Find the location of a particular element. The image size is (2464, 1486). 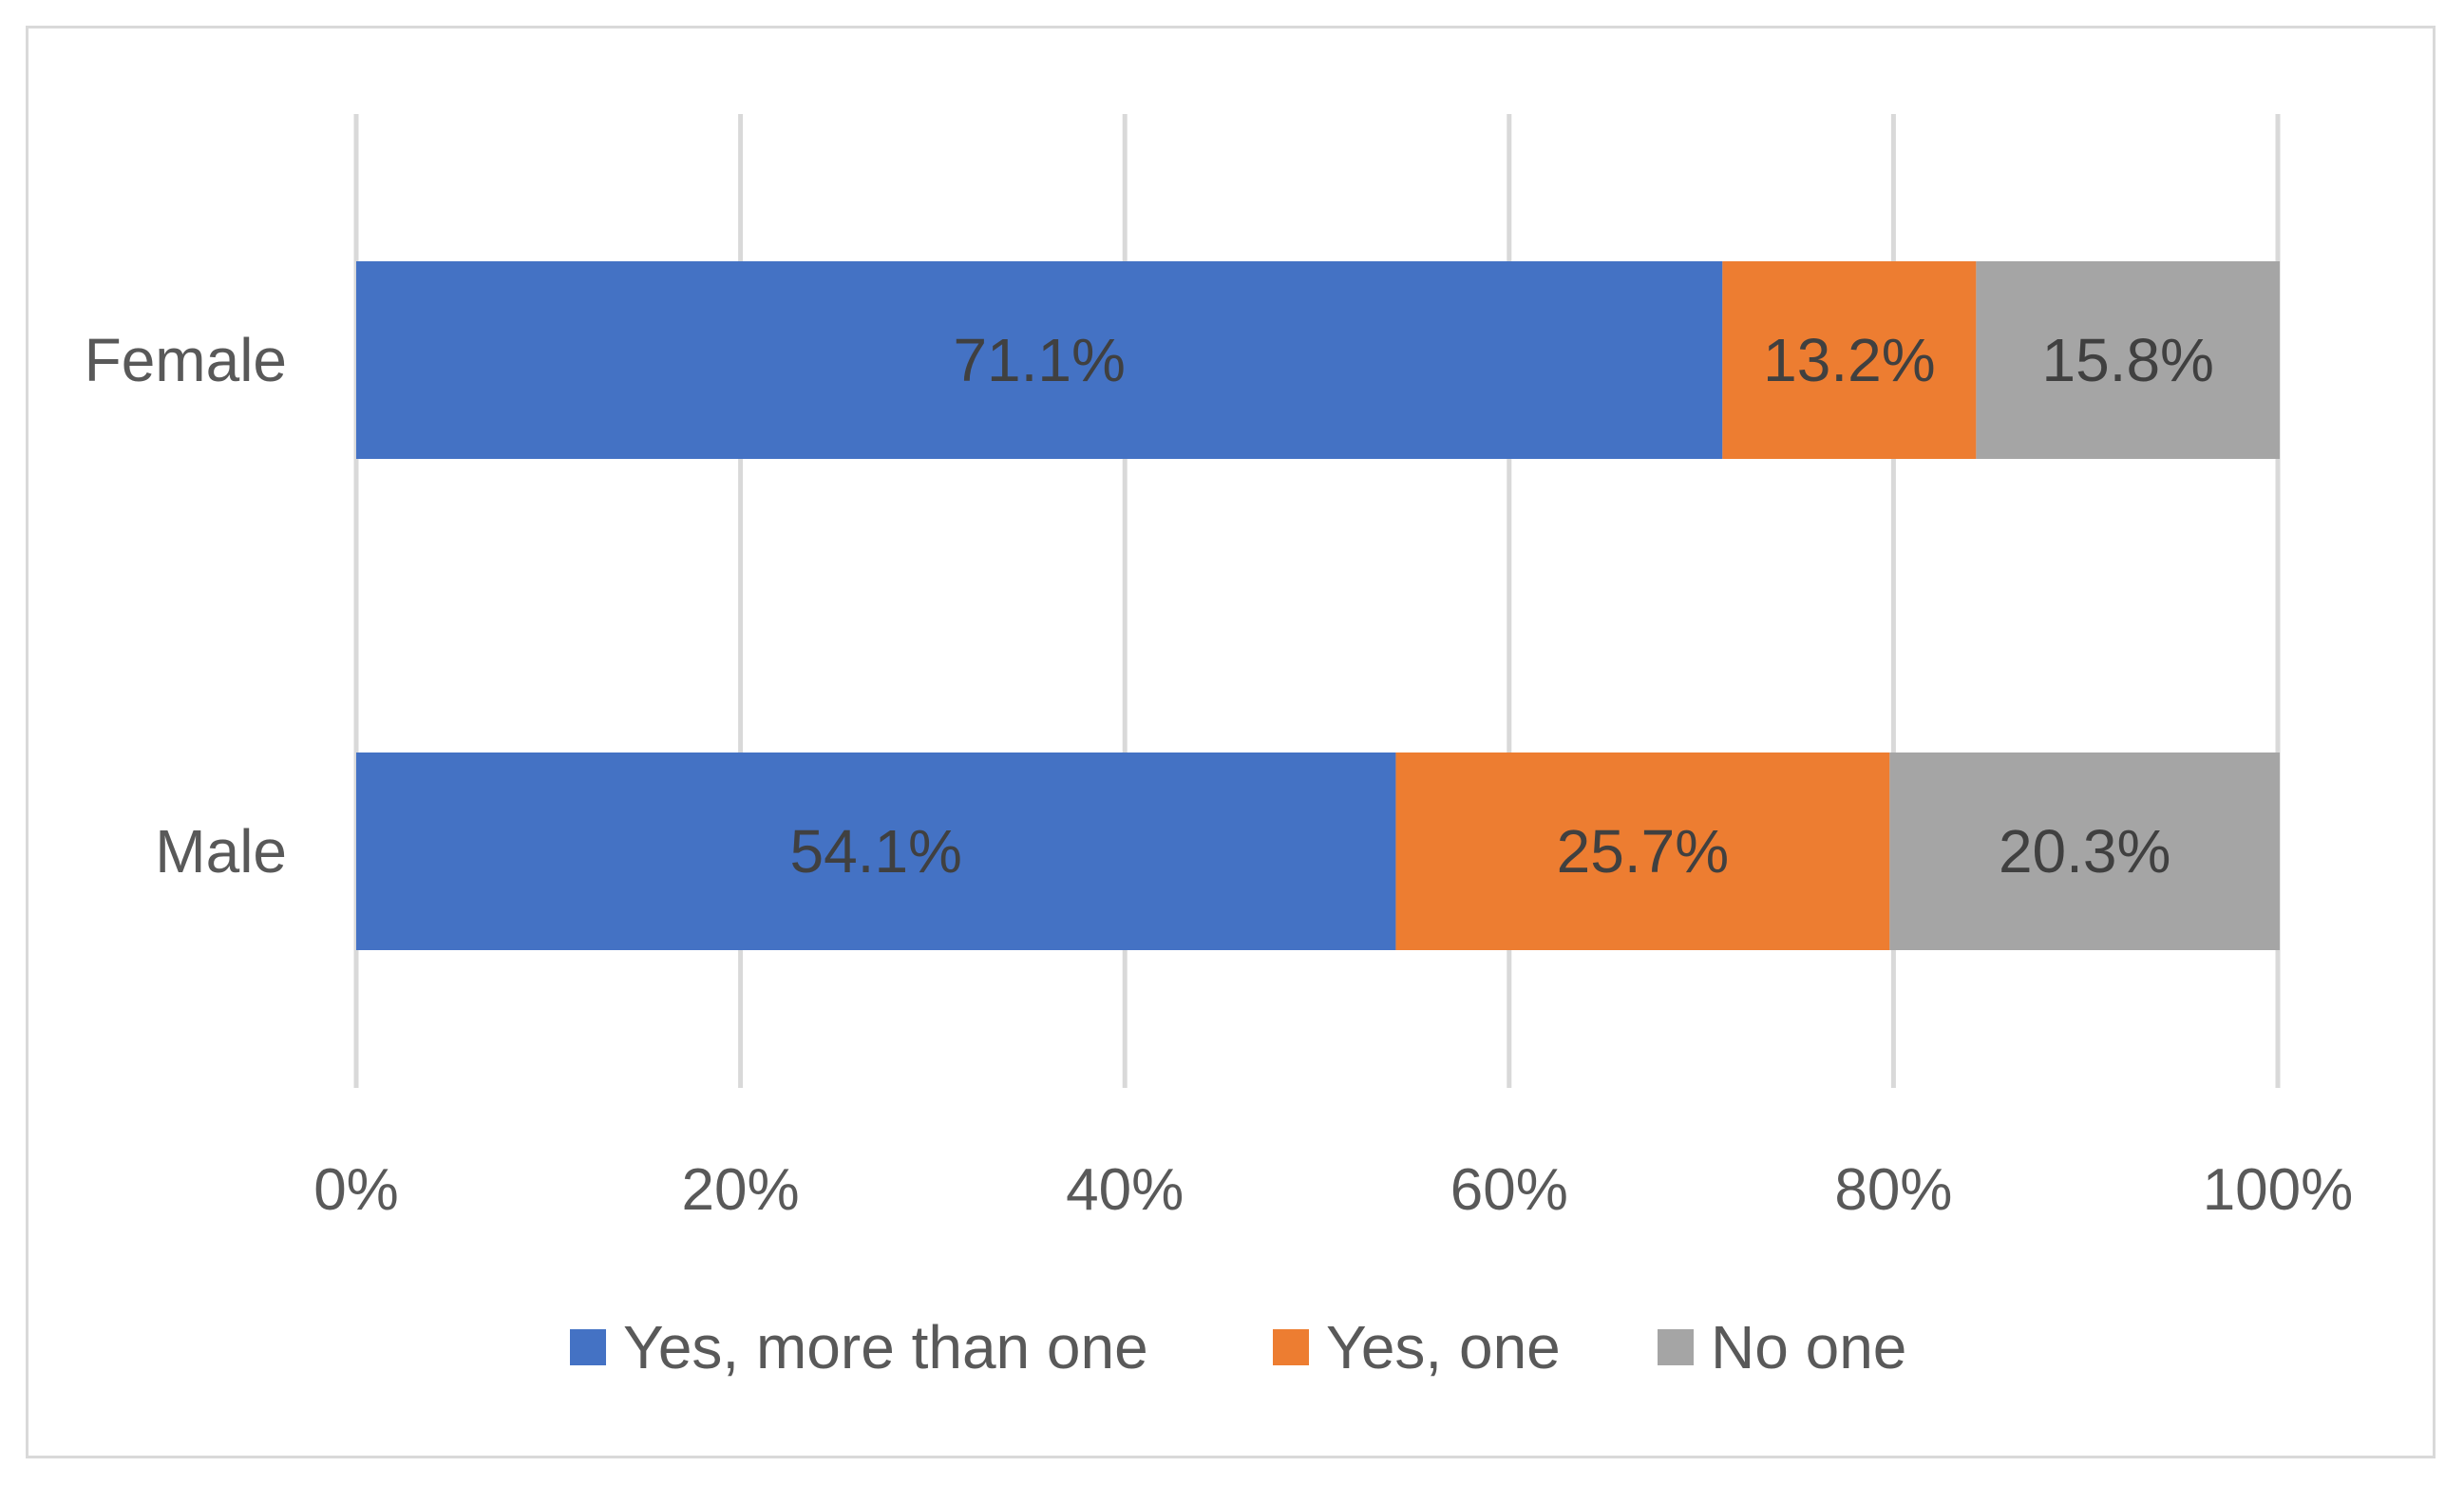

data-label: 54.1% is located at coordinates (875, 852).